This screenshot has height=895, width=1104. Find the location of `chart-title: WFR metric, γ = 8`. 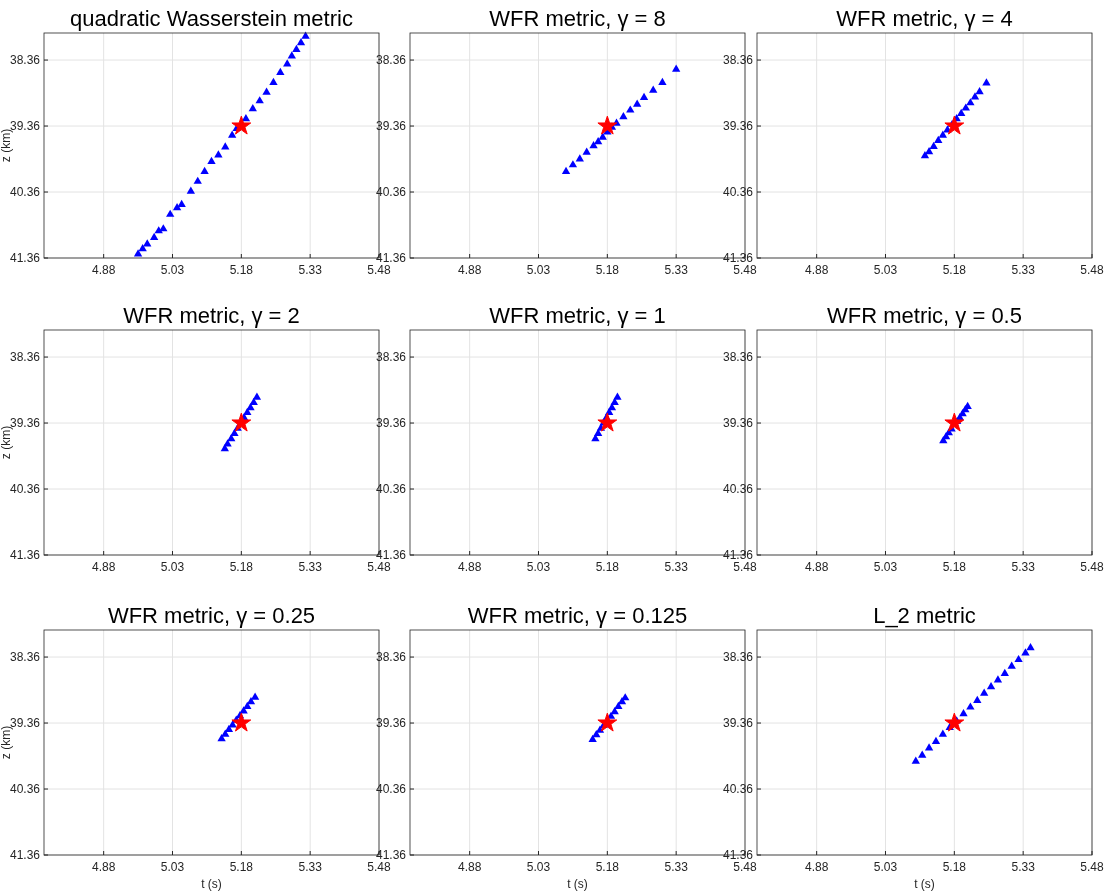

chart-title: WFR metric, γ = 8 is located at coordinates (577, 18).